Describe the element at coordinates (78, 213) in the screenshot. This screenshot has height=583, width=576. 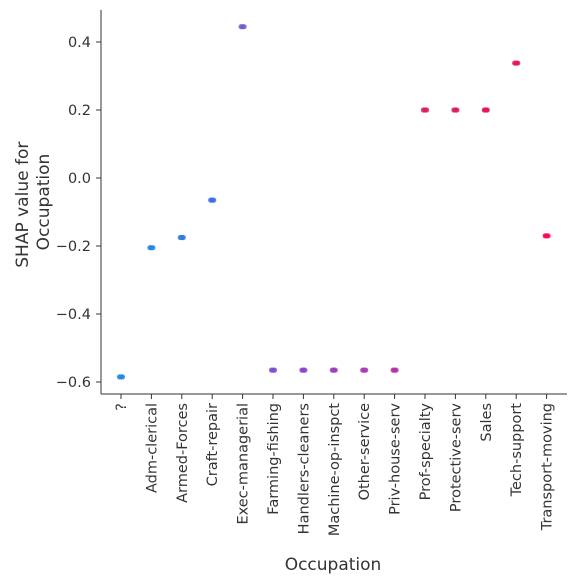
I see `y-axis-ticks: 0.4 0.2 0.0 −0.2 −0.4 −0.6` at that location.